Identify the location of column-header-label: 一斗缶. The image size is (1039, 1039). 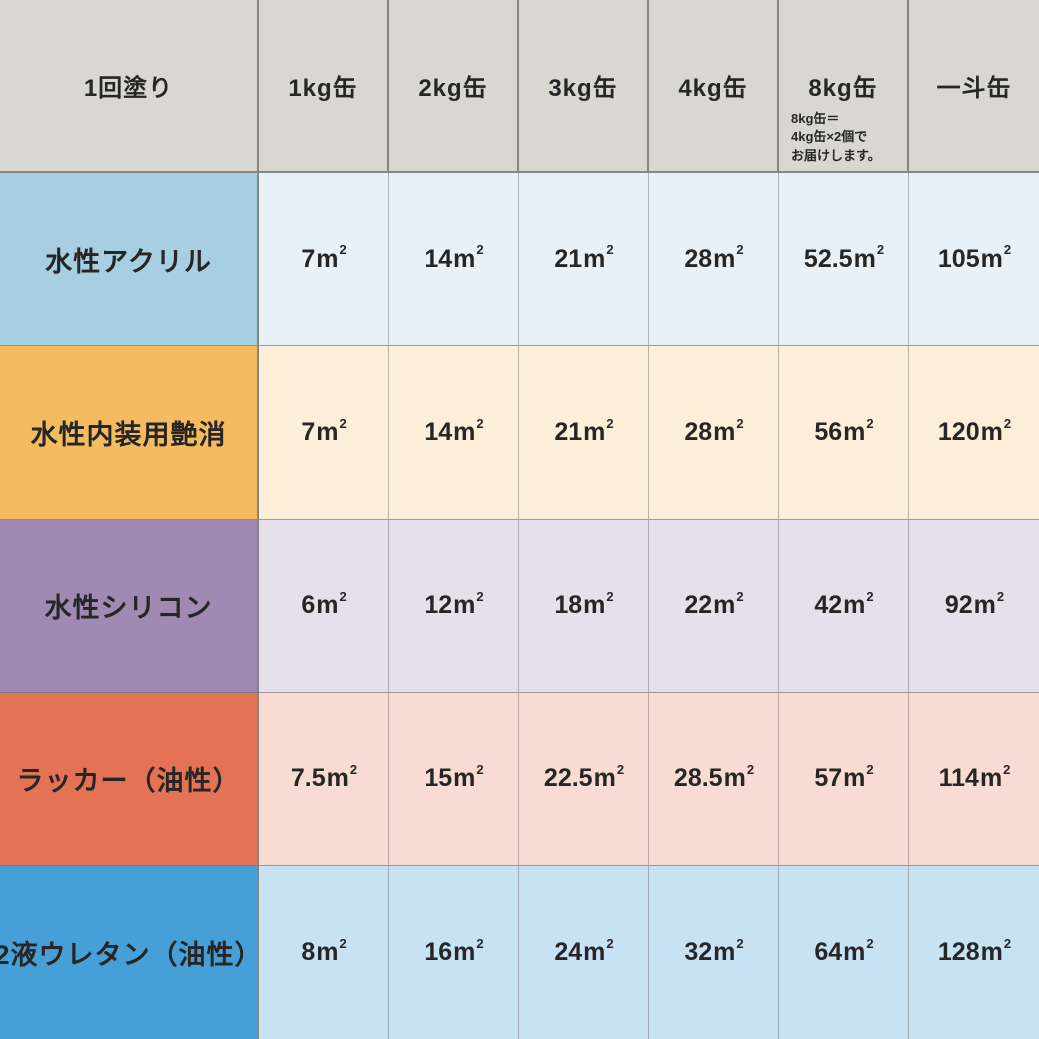
(974, 89).